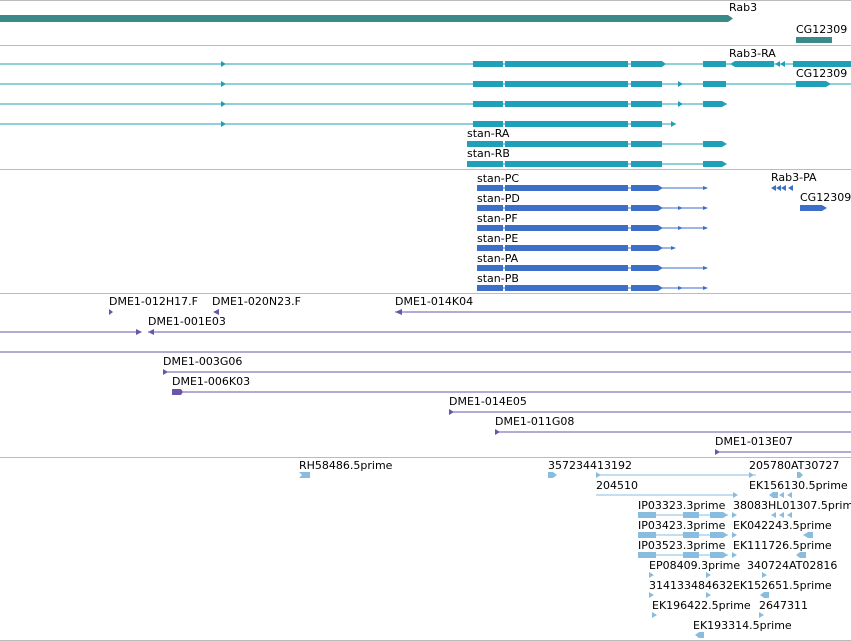 This screenshot has width=851, height=641. What do you see at coordinates (498, 178) in the screenshot?
I see `protein-label: stan-PC` at bounding box center [498, 178].